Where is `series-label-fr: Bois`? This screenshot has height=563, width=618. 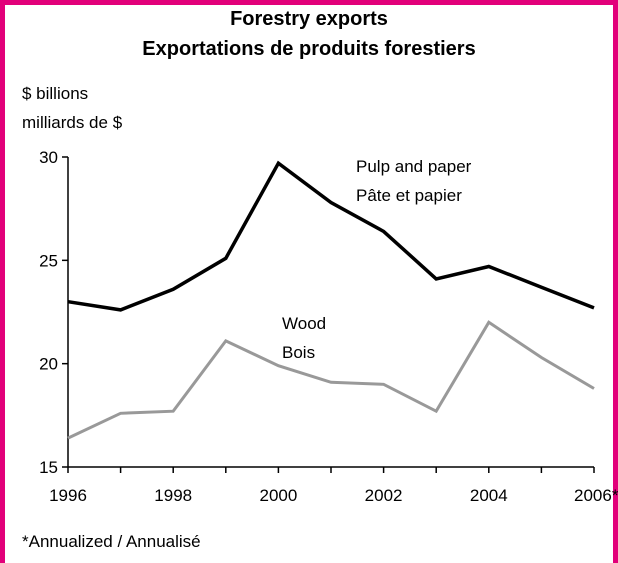
series-label-fr: Bois is located at coordinates (298, 352).